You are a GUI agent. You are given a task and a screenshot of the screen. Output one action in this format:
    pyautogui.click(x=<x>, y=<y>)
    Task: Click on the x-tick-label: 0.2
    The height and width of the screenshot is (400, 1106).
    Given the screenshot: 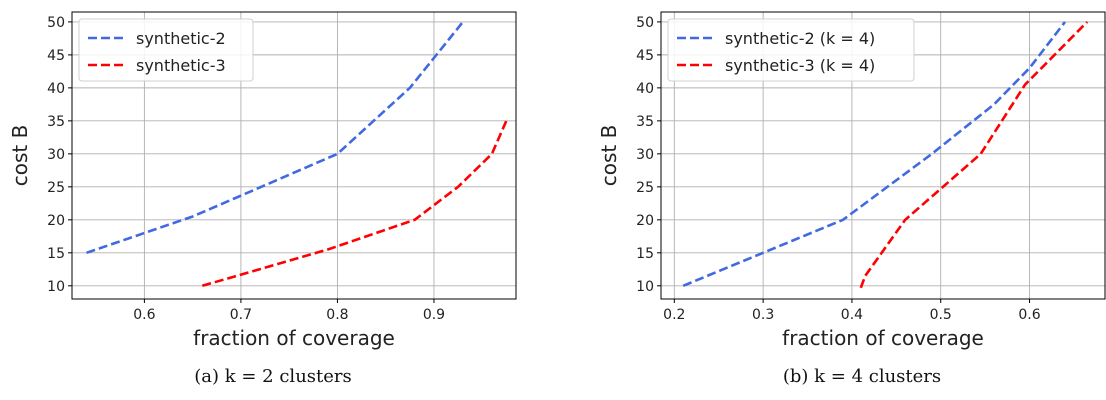 What is the action you would take?
    pyautogui.click(x=674, y=315)
    